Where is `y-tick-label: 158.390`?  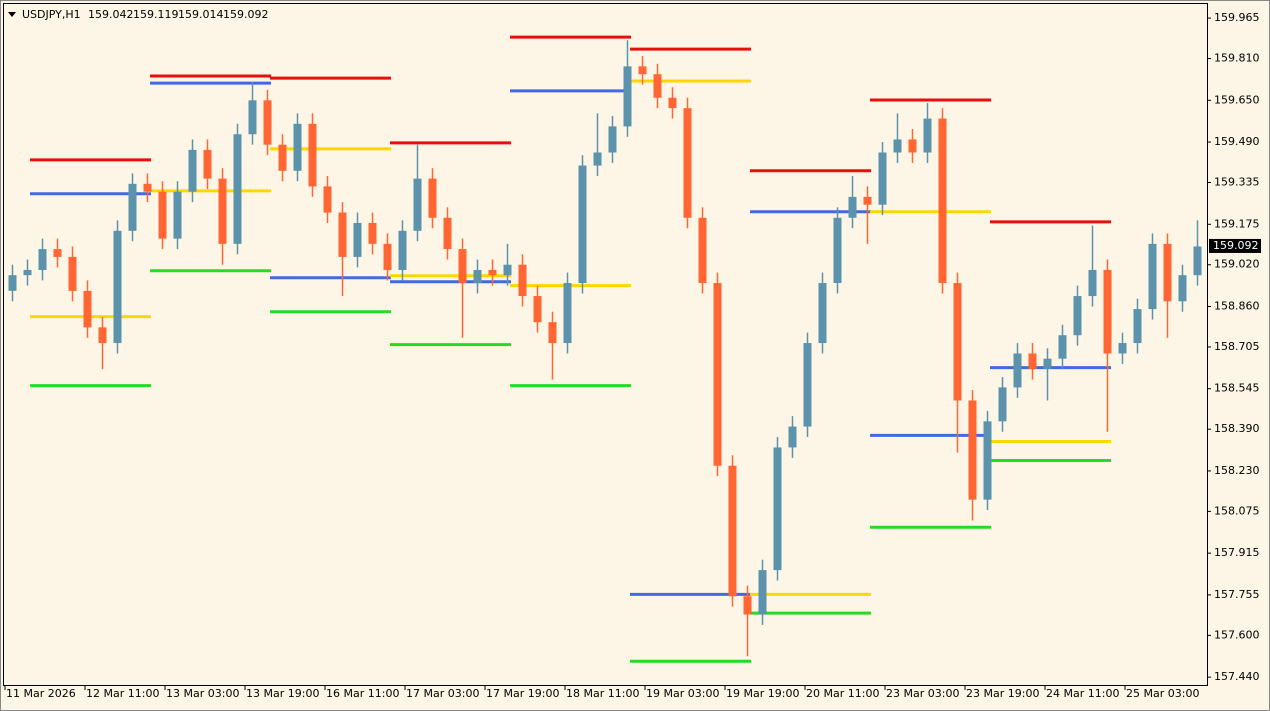 y-tick-label: 158.390 is located at coordinates (1237, 428).